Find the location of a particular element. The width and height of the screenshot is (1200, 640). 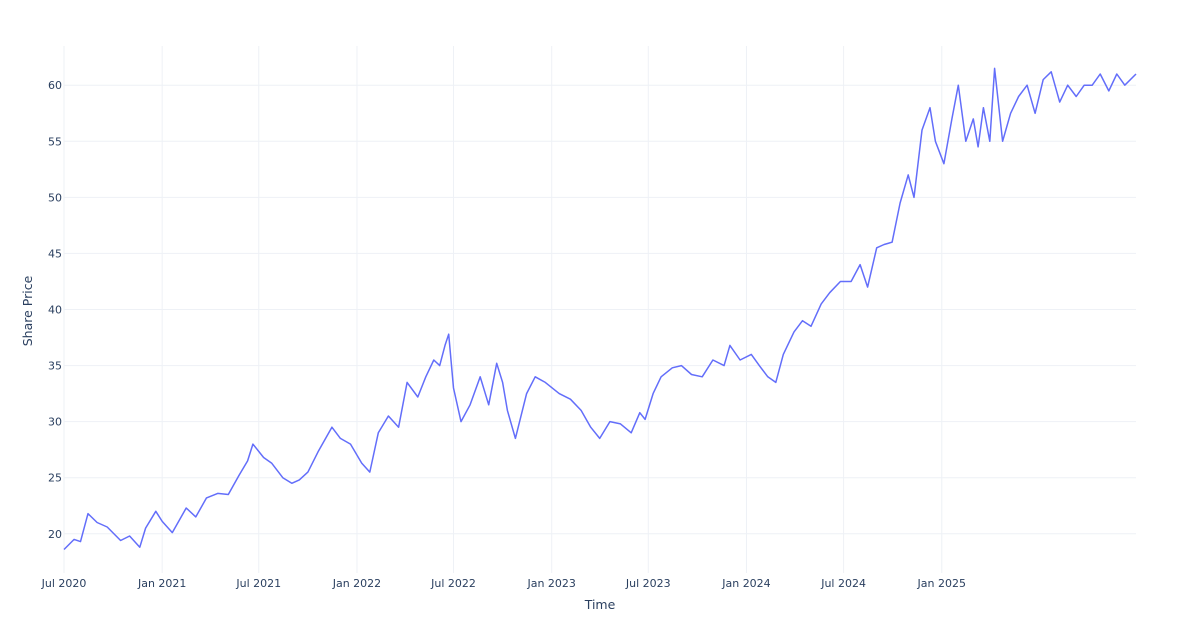

y-tick-label: 60 is located at coordinates (55, 85).